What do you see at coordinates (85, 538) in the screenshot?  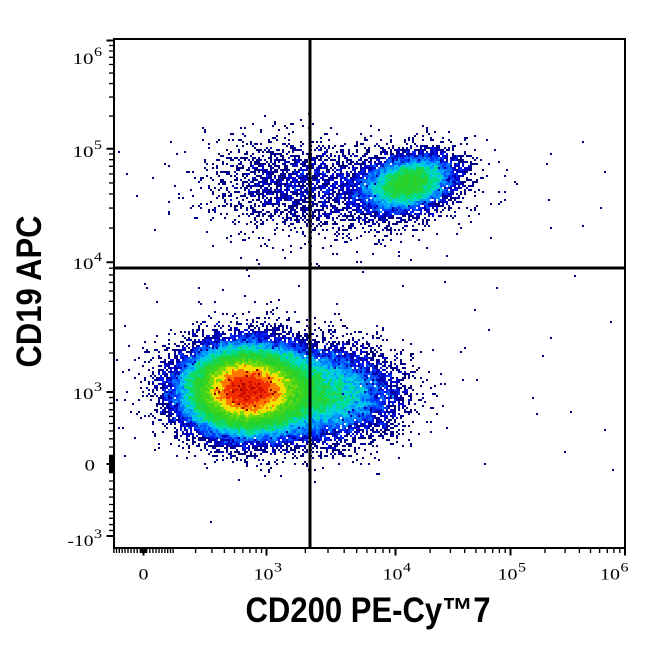 I see `svg-text: -103` at bounding box center [85, 538].